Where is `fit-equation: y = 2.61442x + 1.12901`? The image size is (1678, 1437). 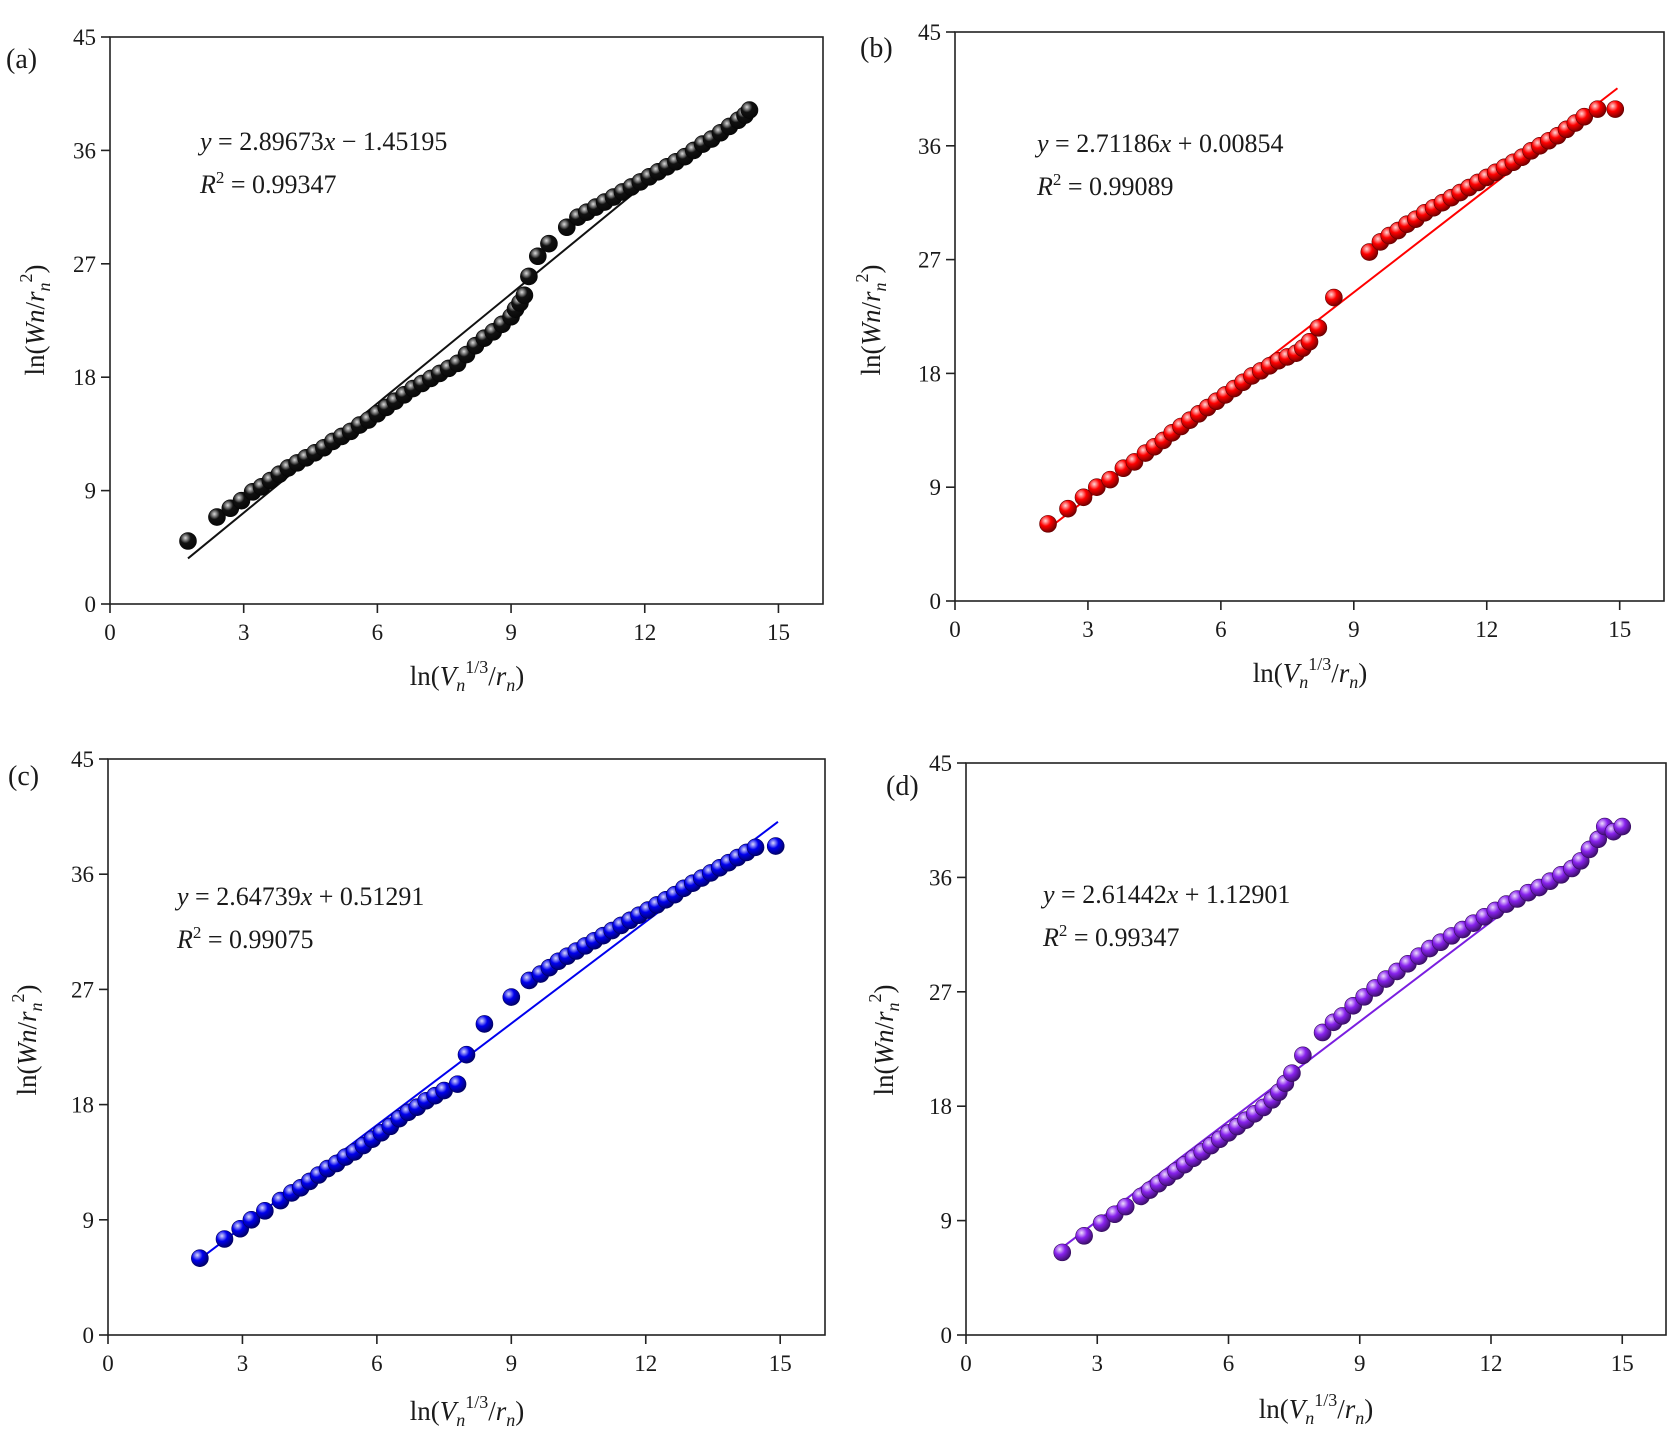
fit-equation: y = 2.61442x + 1.12901 is located at coordinates (1165, 894).